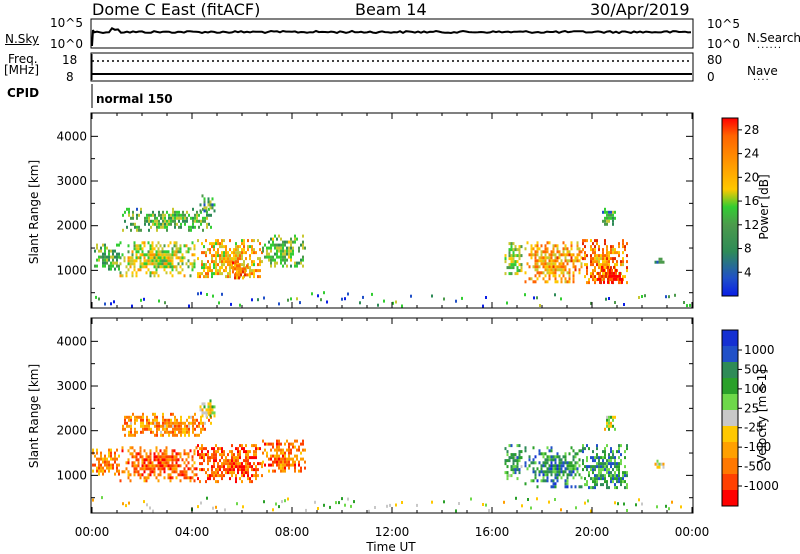  Describe the element at coordinates (292, 532) in the screenshot. I see `x-tick-label: 08:00` at that location.